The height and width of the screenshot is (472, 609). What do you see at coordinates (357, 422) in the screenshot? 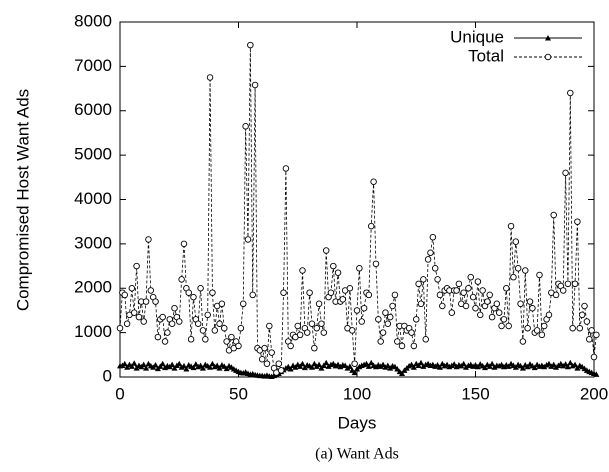
I see `x-axis-label: Days` at bounding box center [357, 422].